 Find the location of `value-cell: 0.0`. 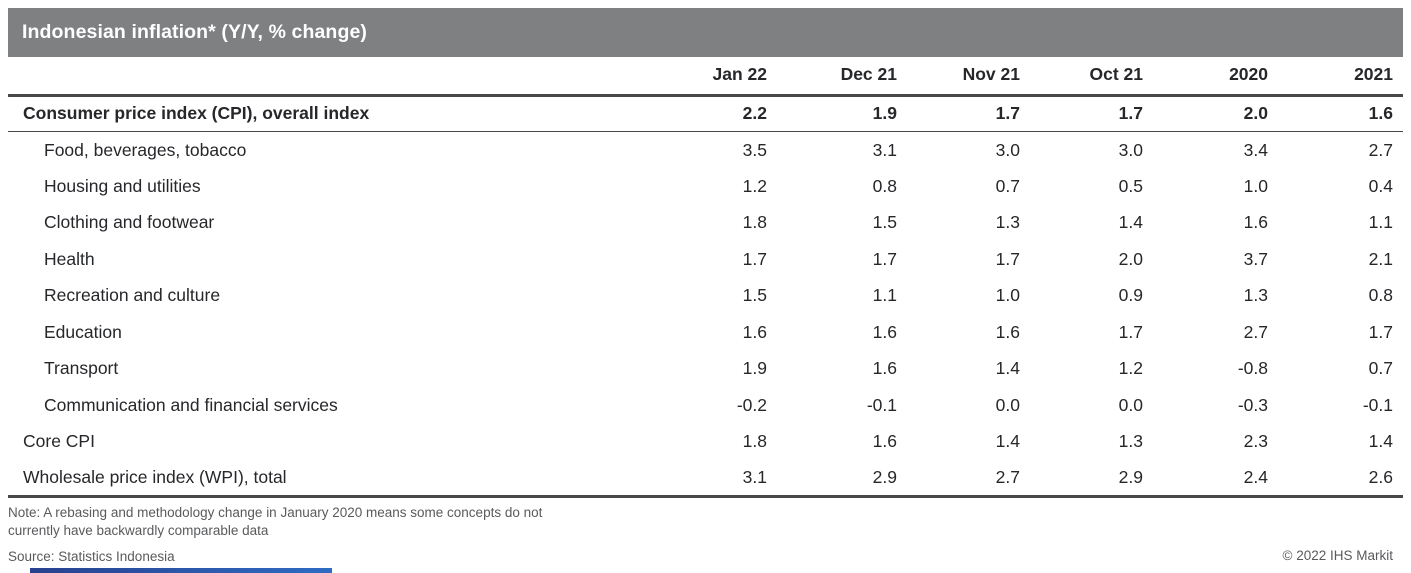

value-cell: 0.0 is located at coordinates (1130, 404).